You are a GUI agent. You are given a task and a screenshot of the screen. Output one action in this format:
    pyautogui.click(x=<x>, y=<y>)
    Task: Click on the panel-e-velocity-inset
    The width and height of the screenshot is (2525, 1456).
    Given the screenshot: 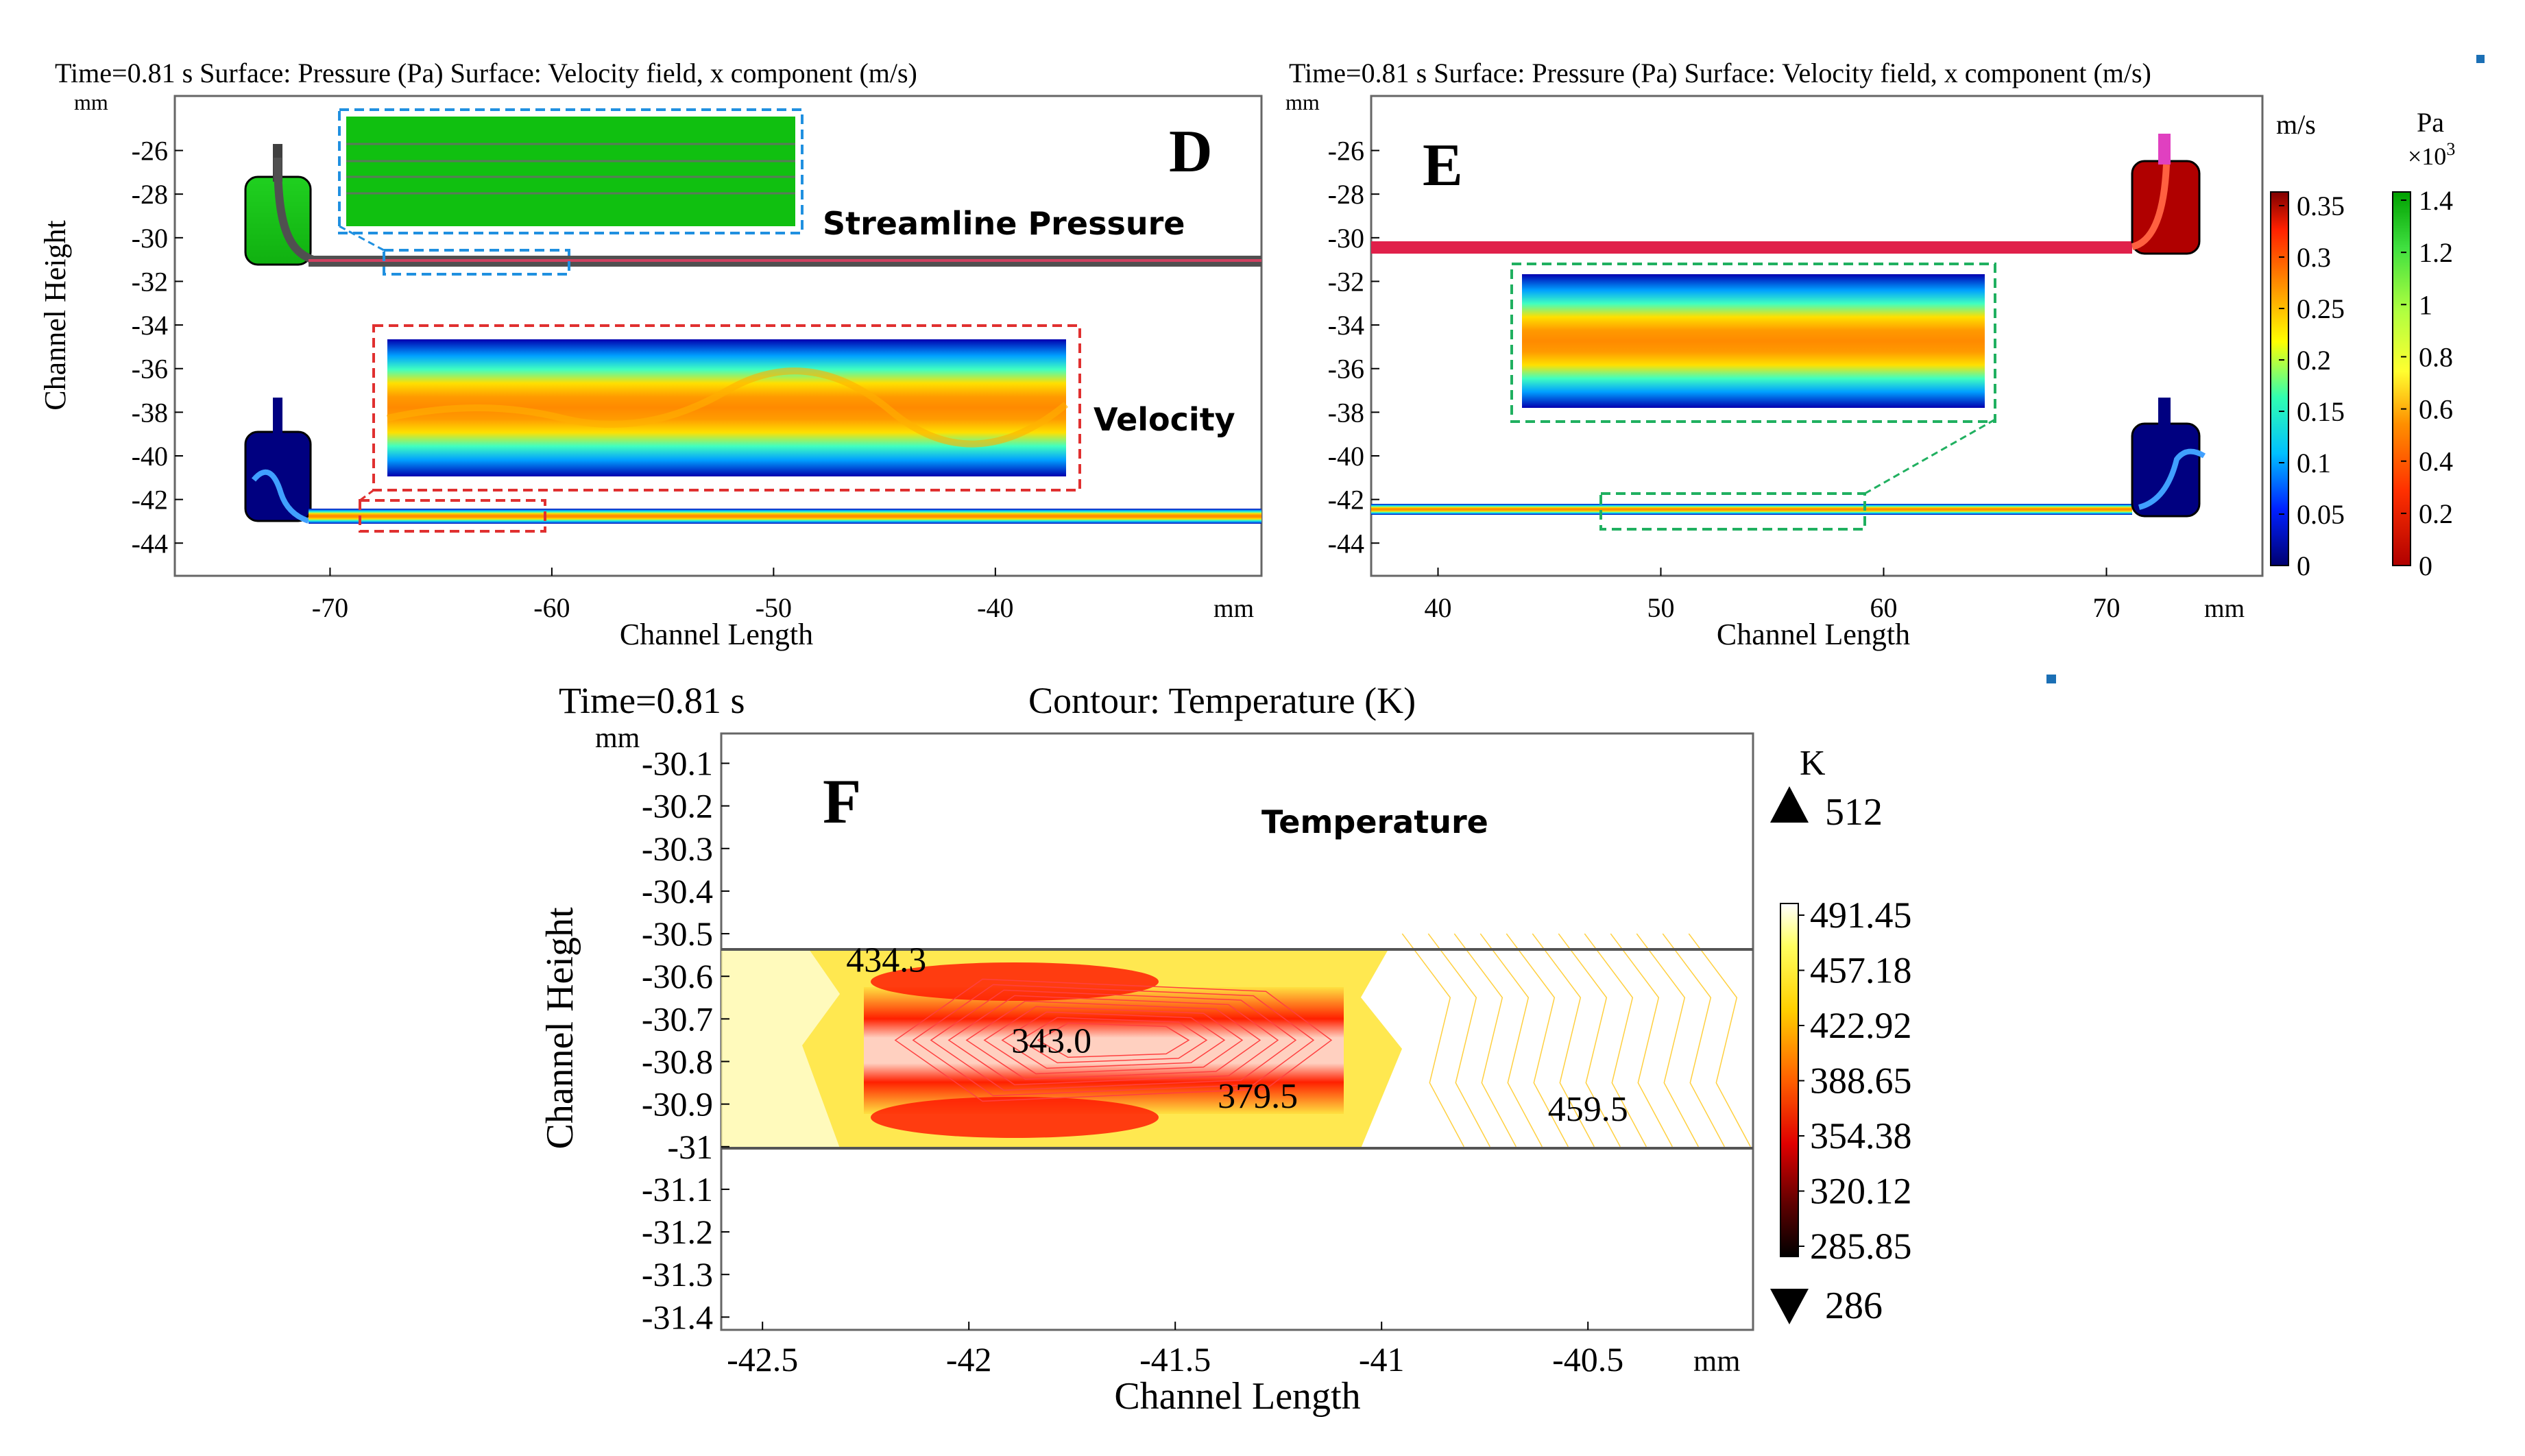 What is the action you would take?
    pyautogui.click(x=1753, y=341)
    